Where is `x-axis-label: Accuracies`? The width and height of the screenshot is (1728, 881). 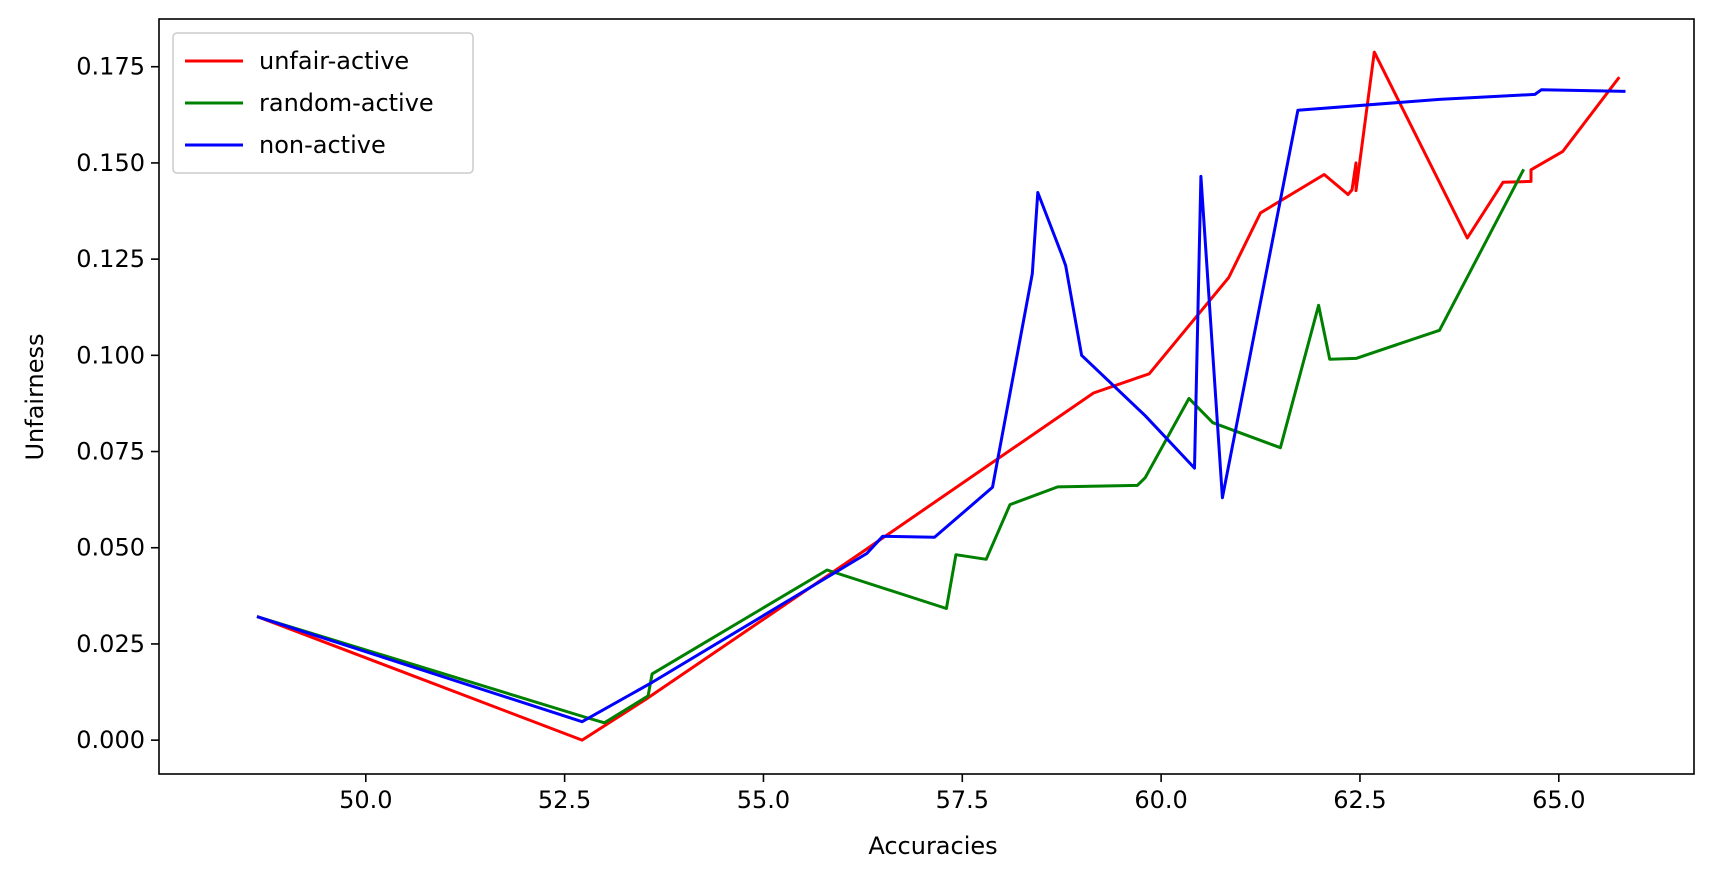
x-axis-label: Accuracies is located at coordinates (932, 846).